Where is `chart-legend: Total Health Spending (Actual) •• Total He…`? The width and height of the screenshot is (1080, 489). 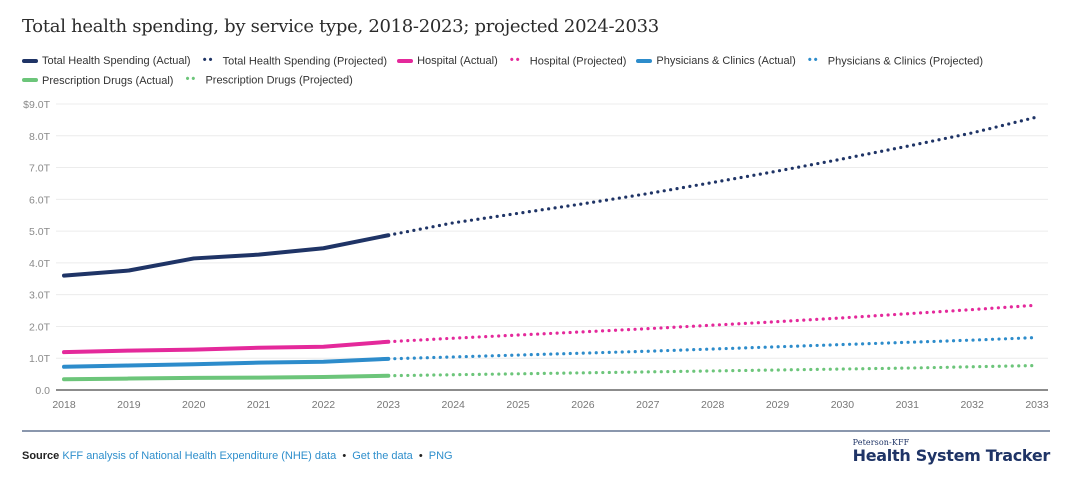 chart-legend: Total Health Spending (Actual) •• Total He… is located at coordinates (542, 71).